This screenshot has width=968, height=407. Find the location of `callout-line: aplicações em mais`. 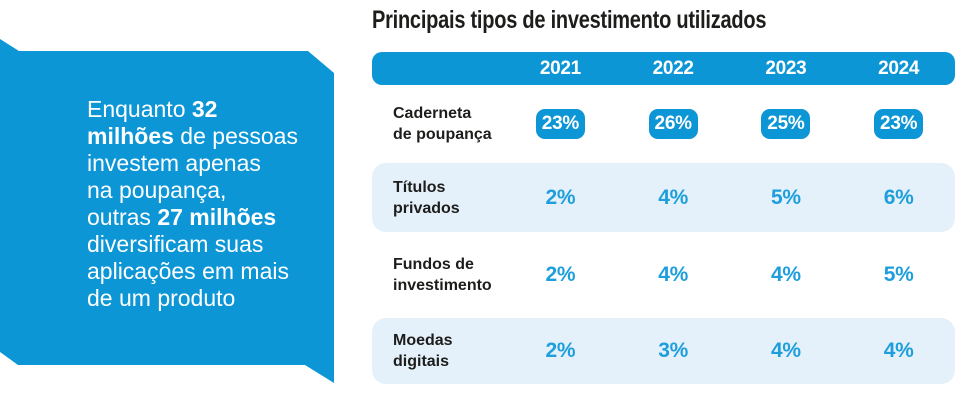

callout-line: aplicações em mais is located at coordinates (207, 271).